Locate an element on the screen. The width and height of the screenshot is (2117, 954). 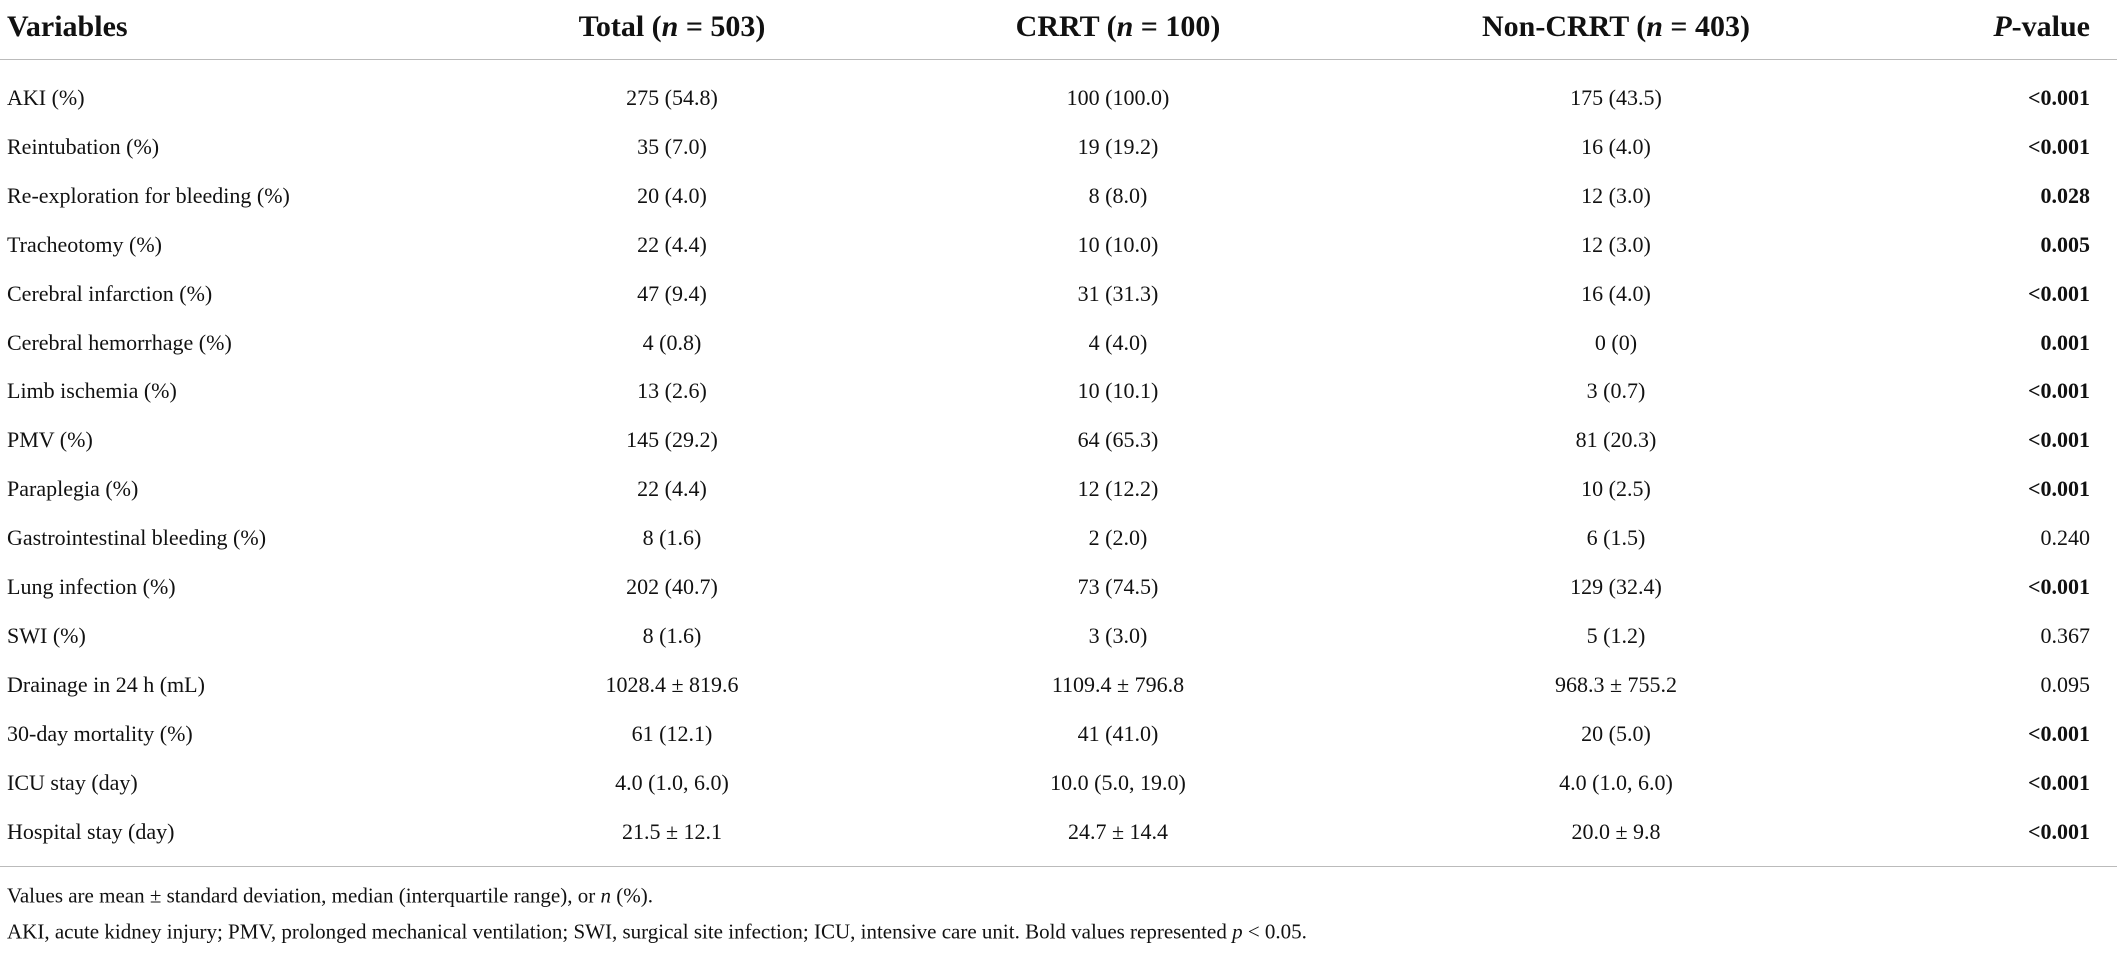
row-label: Tracheotomy (%) is located at coordinates (84, 244).